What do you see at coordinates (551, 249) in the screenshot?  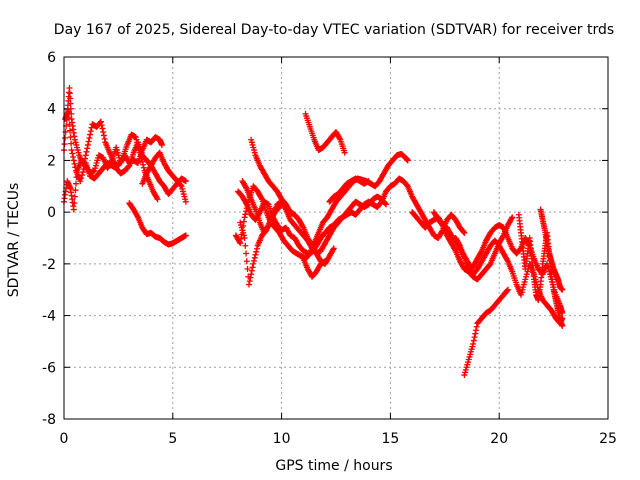 I see `series-s19` at bounding box center [551, 249].